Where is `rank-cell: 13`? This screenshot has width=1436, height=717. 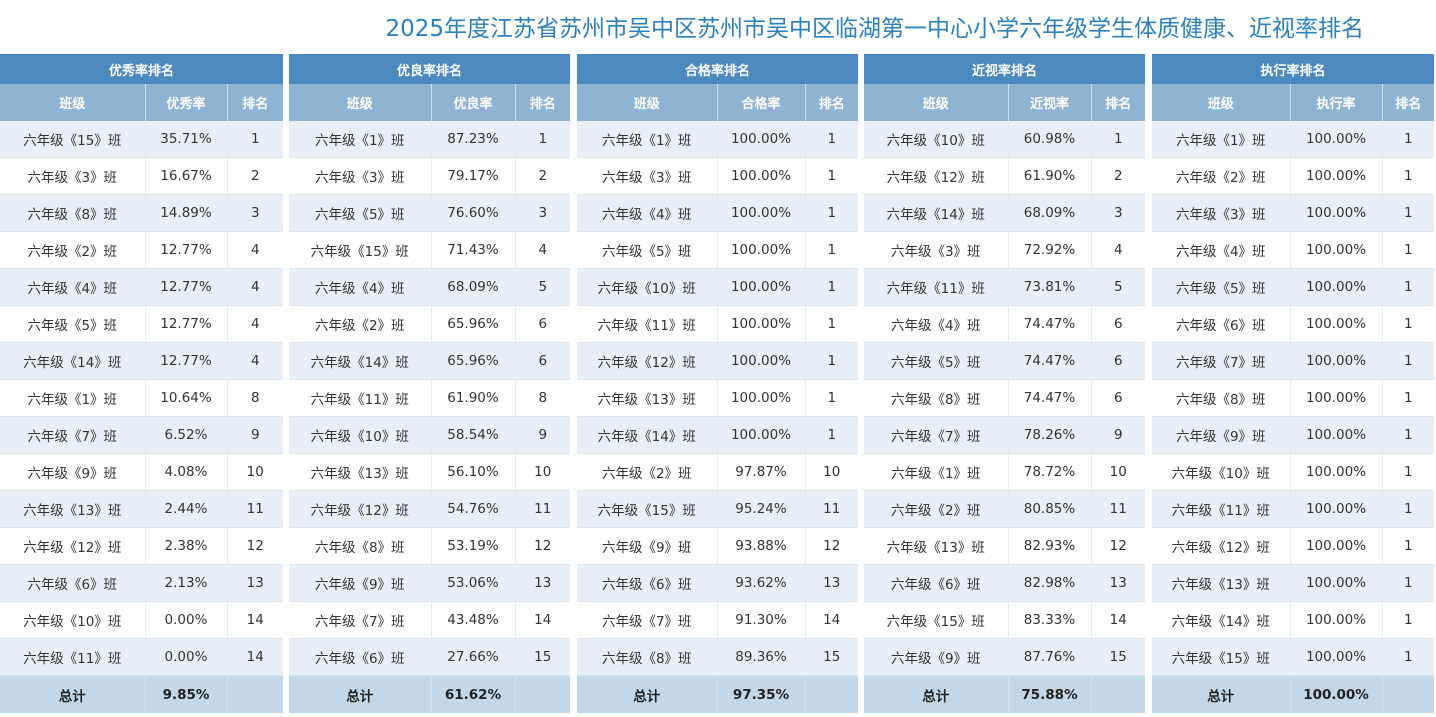
rank-cell: 13 is located at coordinates (255, 583).